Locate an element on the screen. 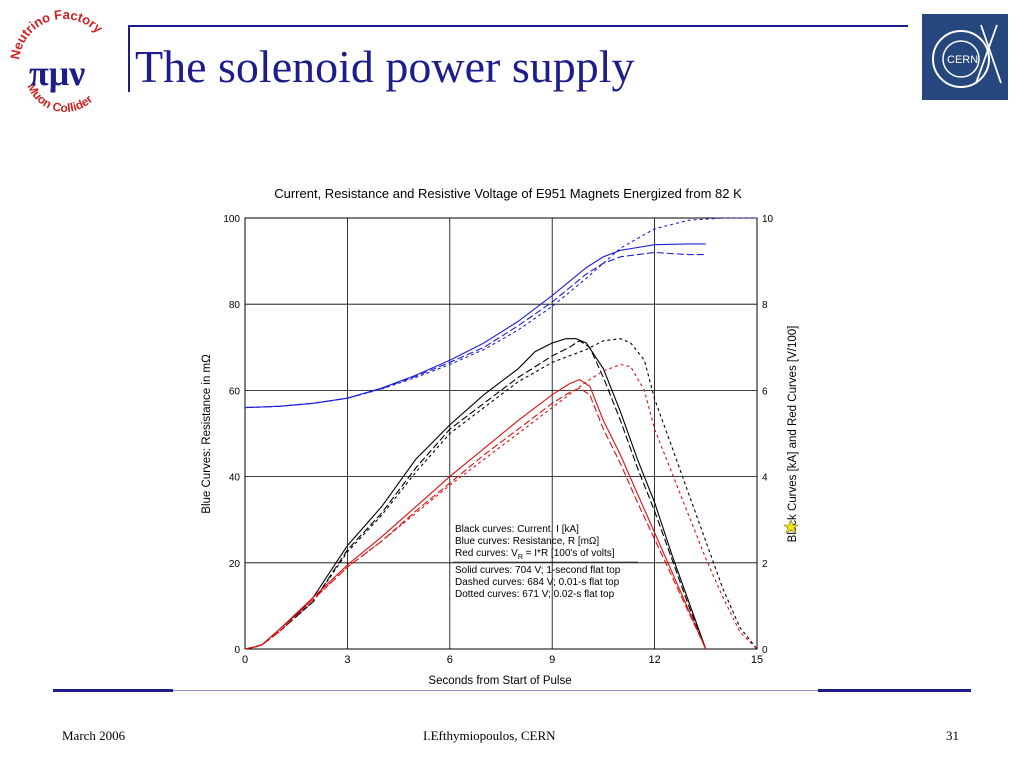 The width and height of the screenshot is (1024, 768). y-axis-label-right: Black Curves [kA] and Red Curves [V/100] is located at coordinates (793, 434).